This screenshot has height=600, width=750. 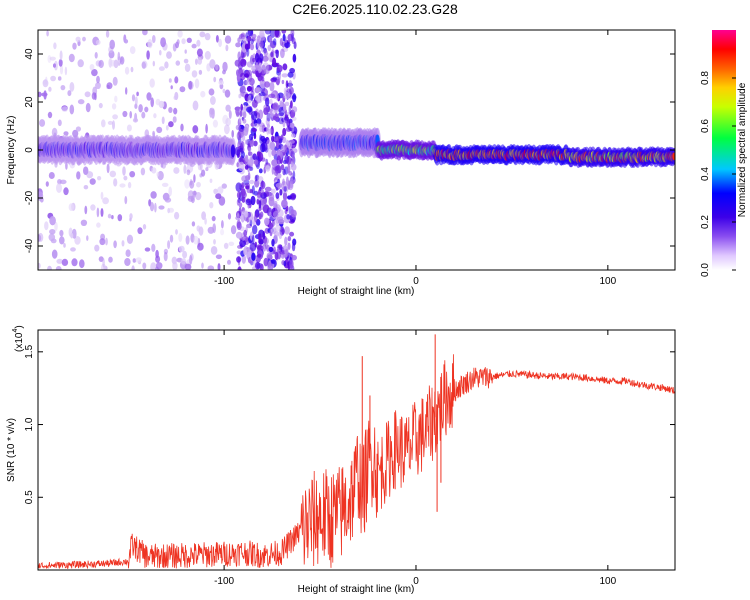 What do you see at coordinates (11, 450) in the screenshot?
I see `snr-y-axis-label: SNR (10 * v/v)` at bounding box center [11, 450].